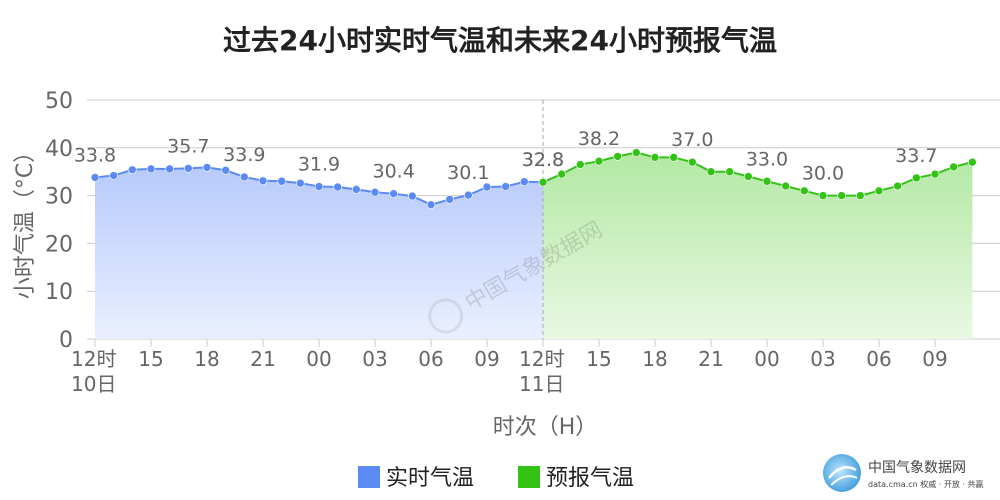 The image size is (1000, 500). Describe the element at coordinates (916, 156) in the screenshot. I see `data-label-forecast: 33.7` at that location.